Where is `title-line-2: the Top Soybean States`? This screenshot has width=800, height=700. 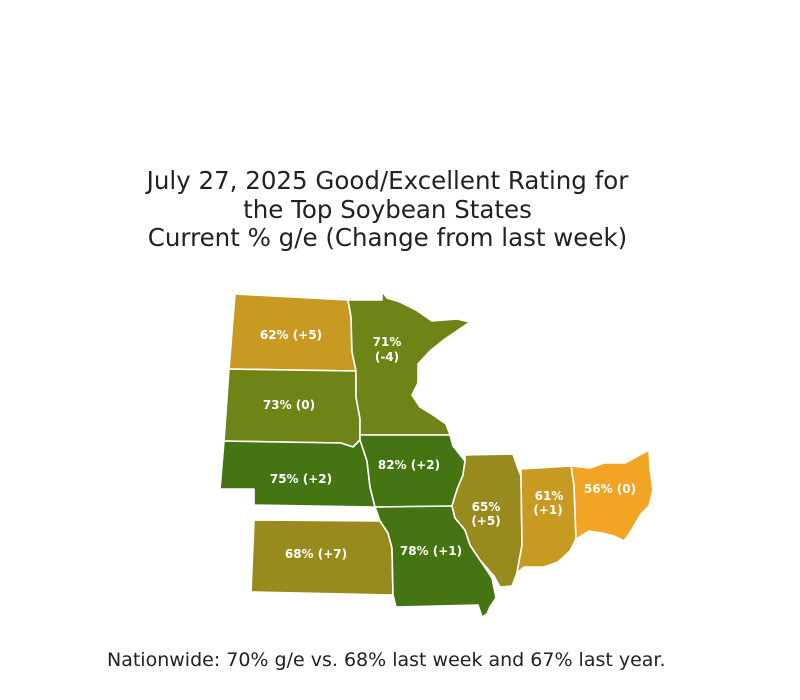
title-line-2: the Top Soybean States is located at coordinates (387, 209).